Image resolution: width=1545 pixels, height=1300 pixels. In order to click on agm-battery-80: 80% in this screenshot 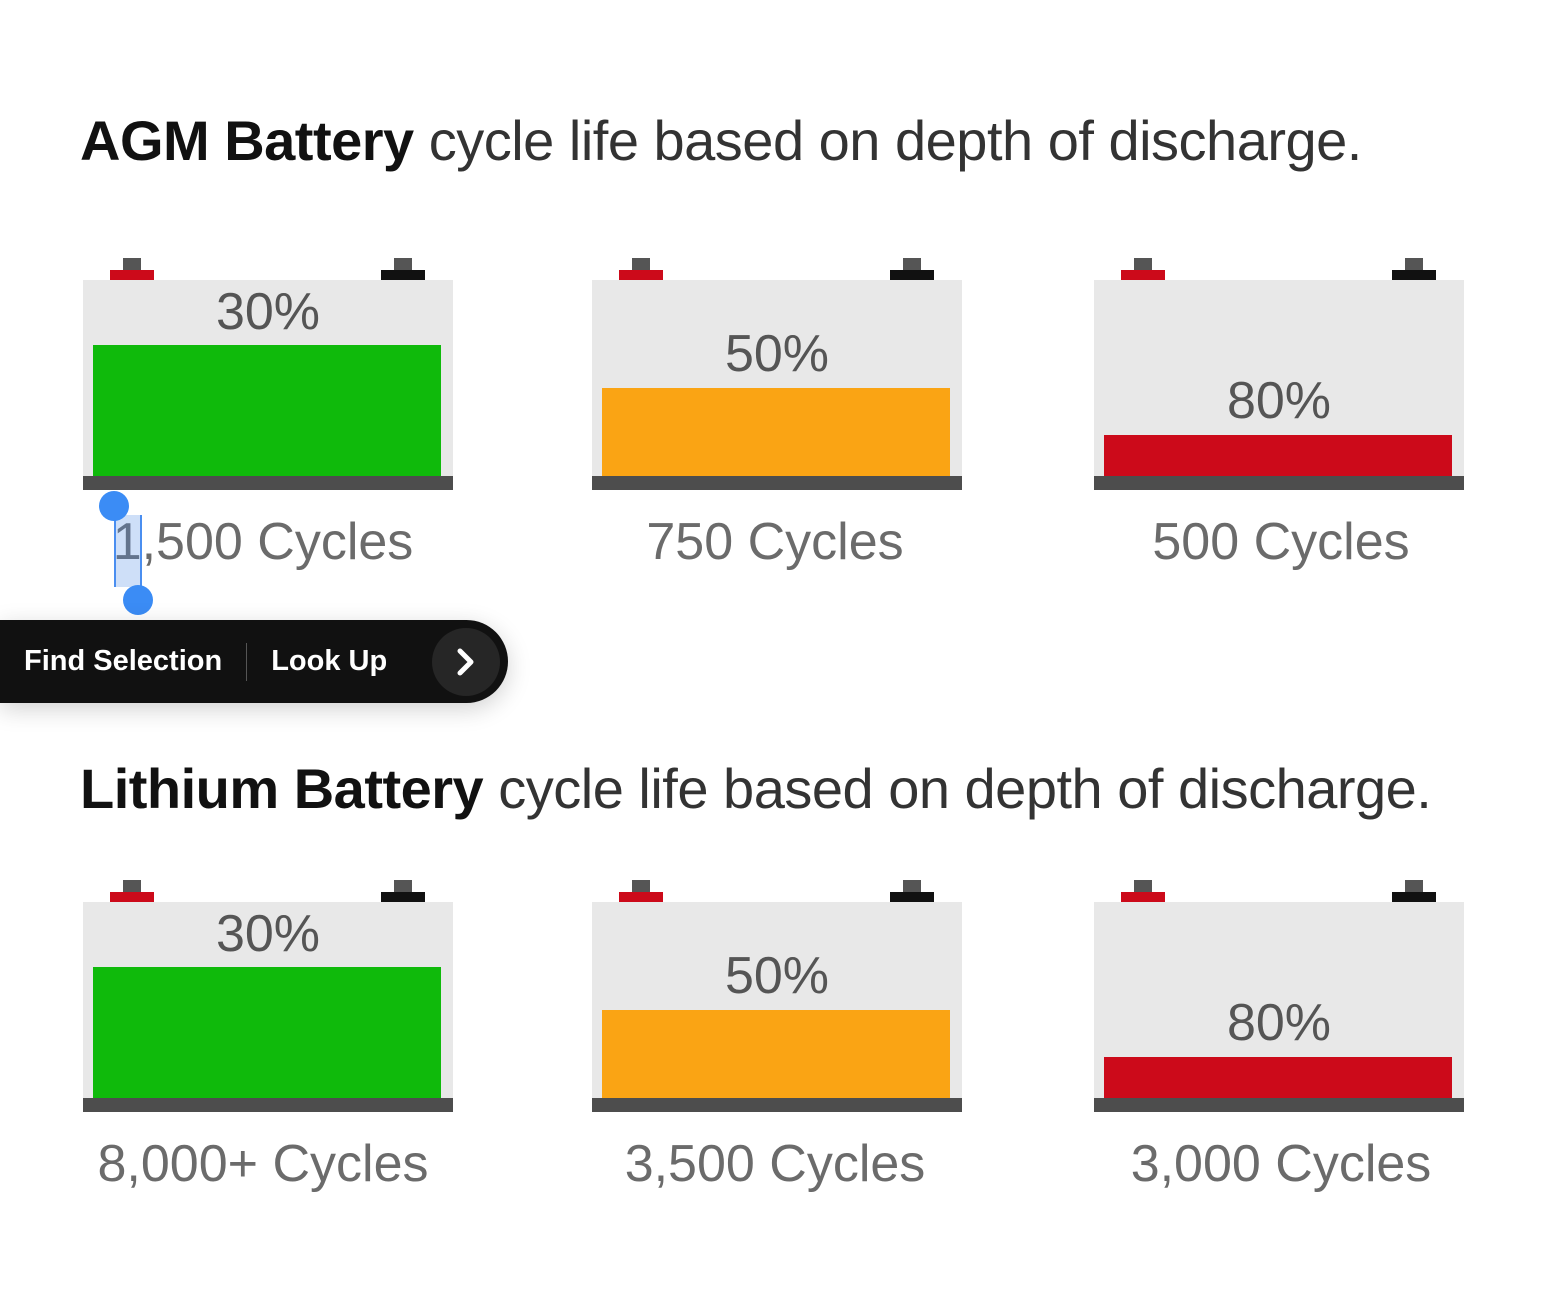, I will do `click(1279, 375)`.